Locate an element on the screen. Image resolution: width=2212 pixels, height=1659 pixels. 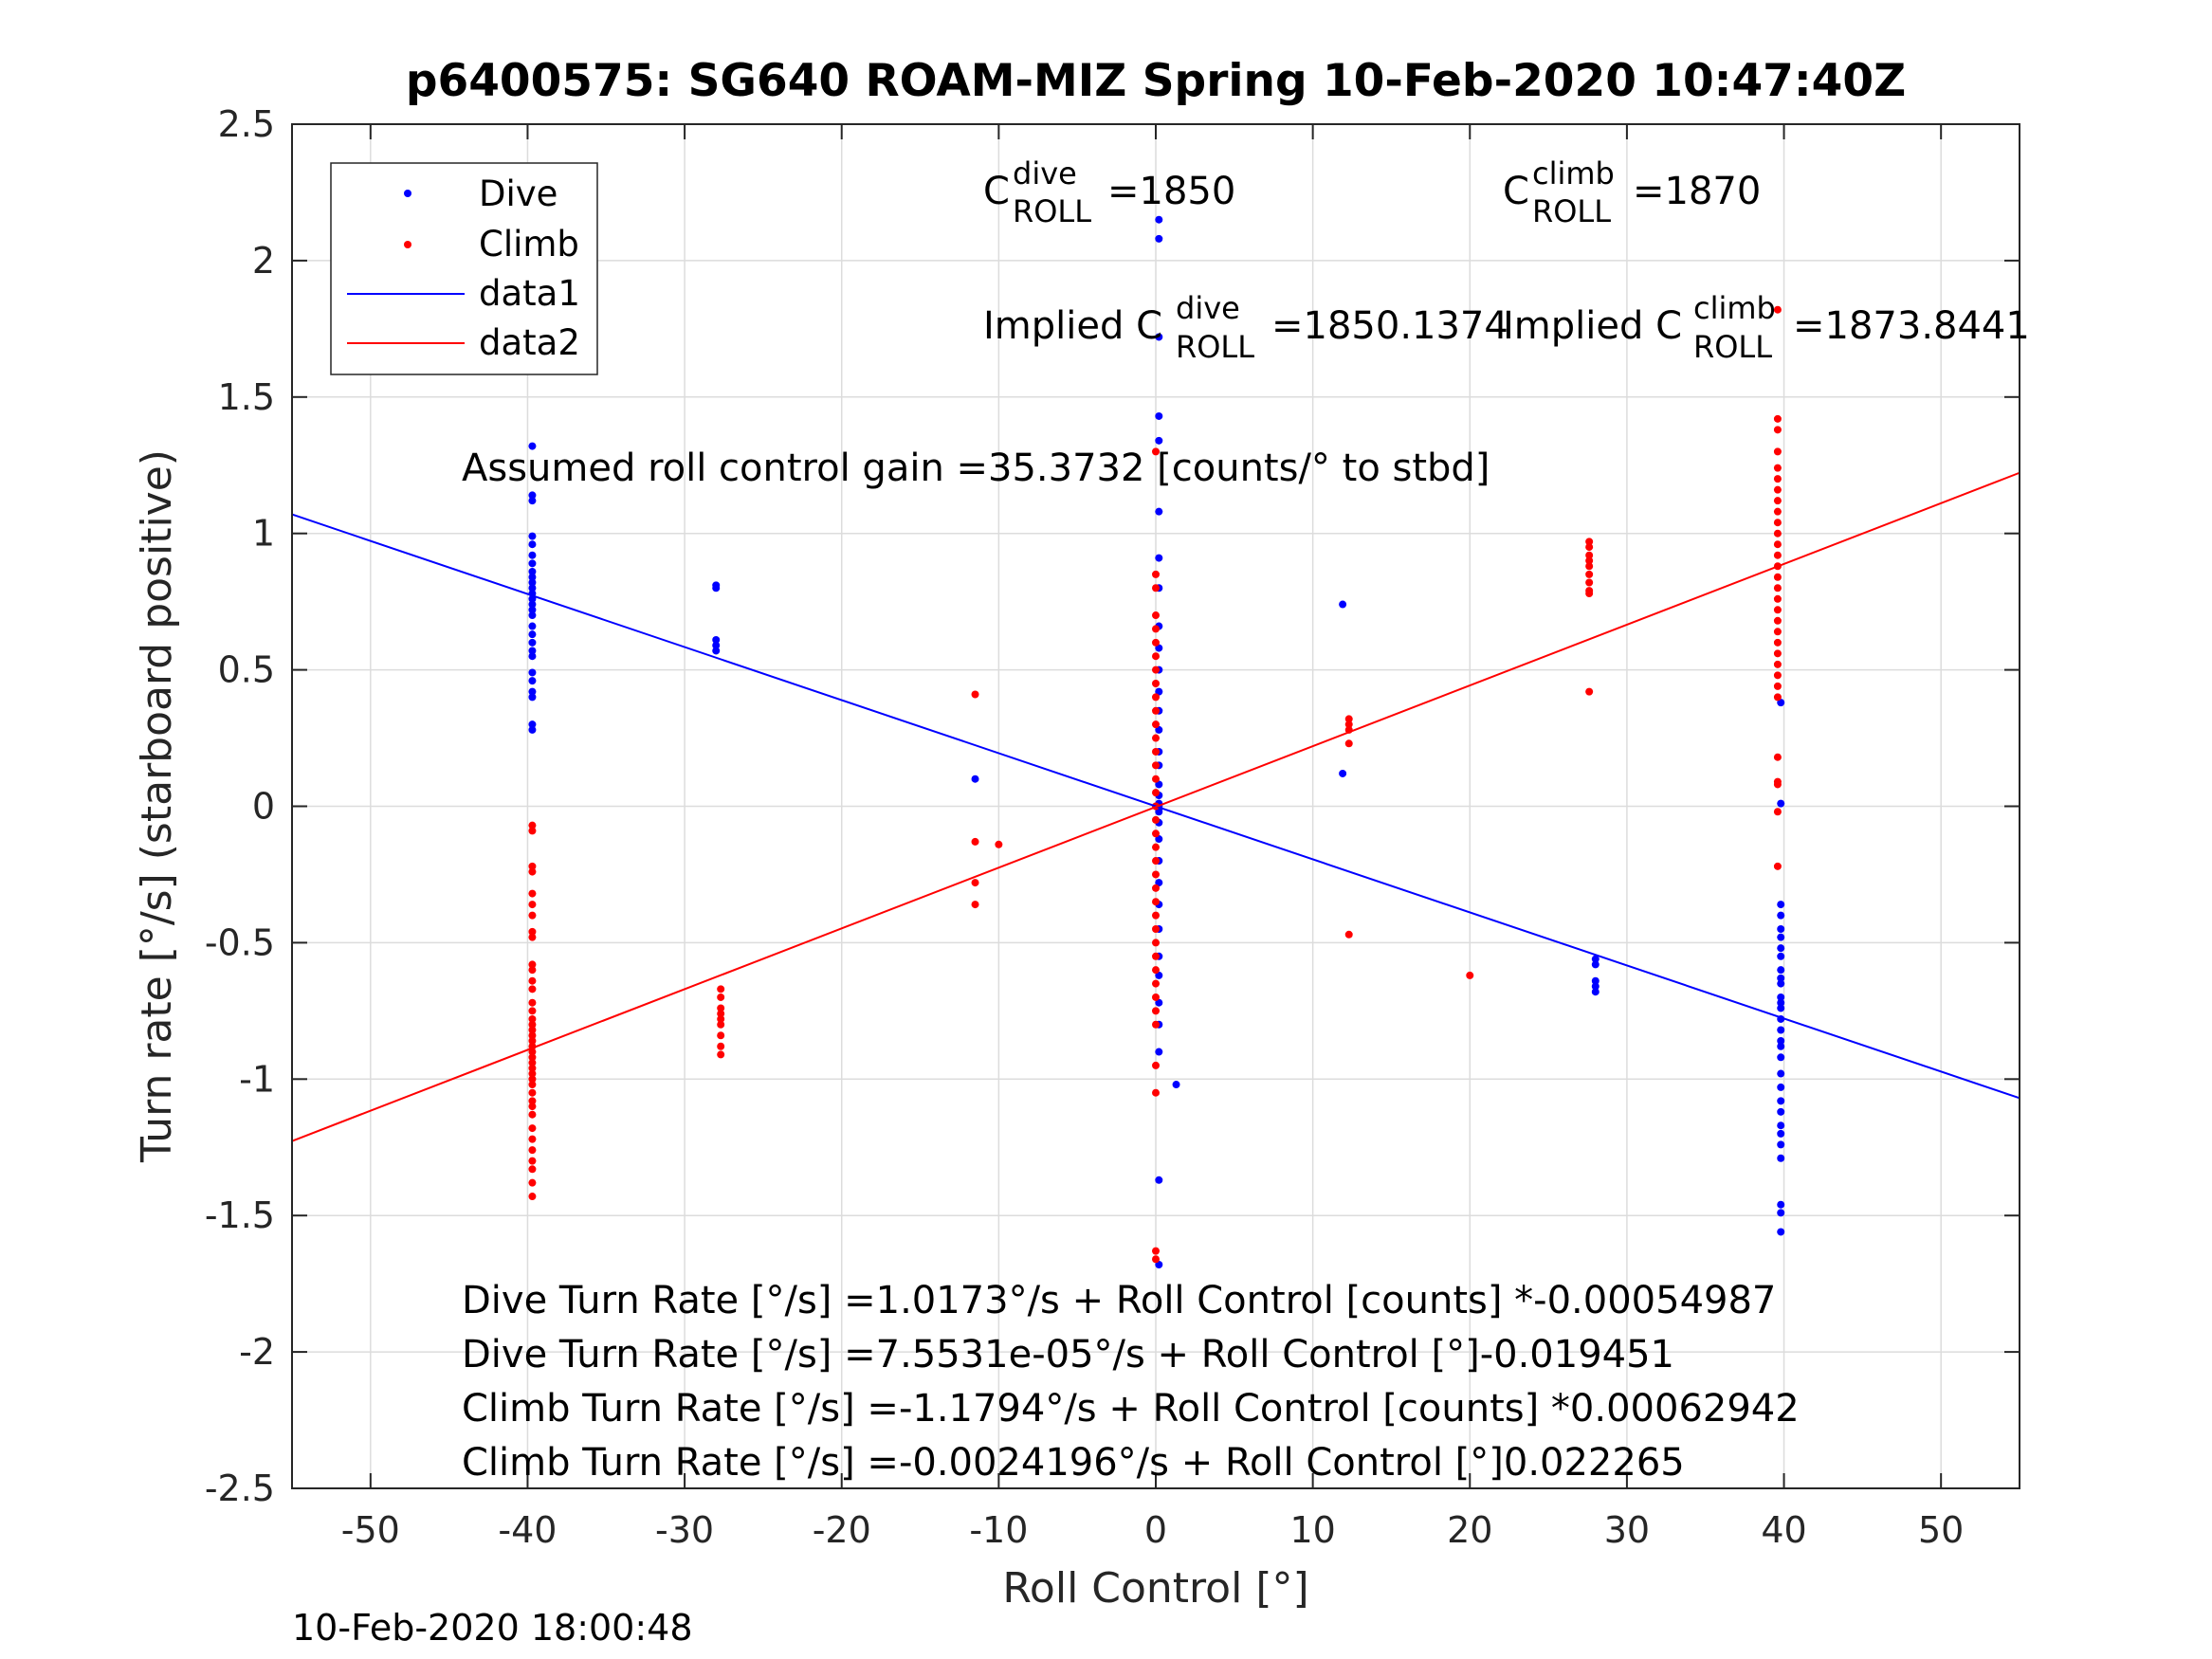
x-tick-label: -30 is located at coordinates (684, 1530).